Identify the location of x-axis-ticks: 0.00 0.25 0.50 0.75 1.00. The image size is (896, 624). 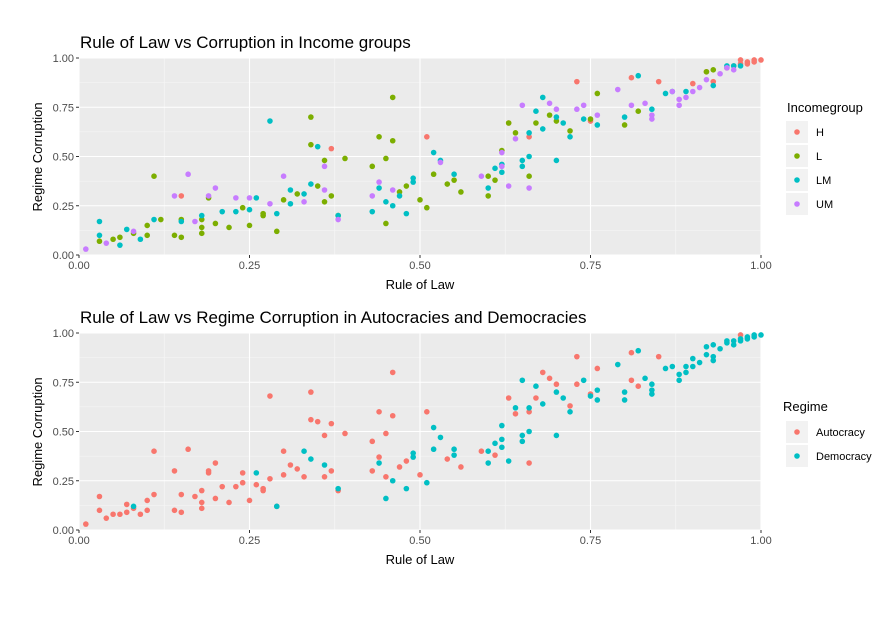
(420, 538).